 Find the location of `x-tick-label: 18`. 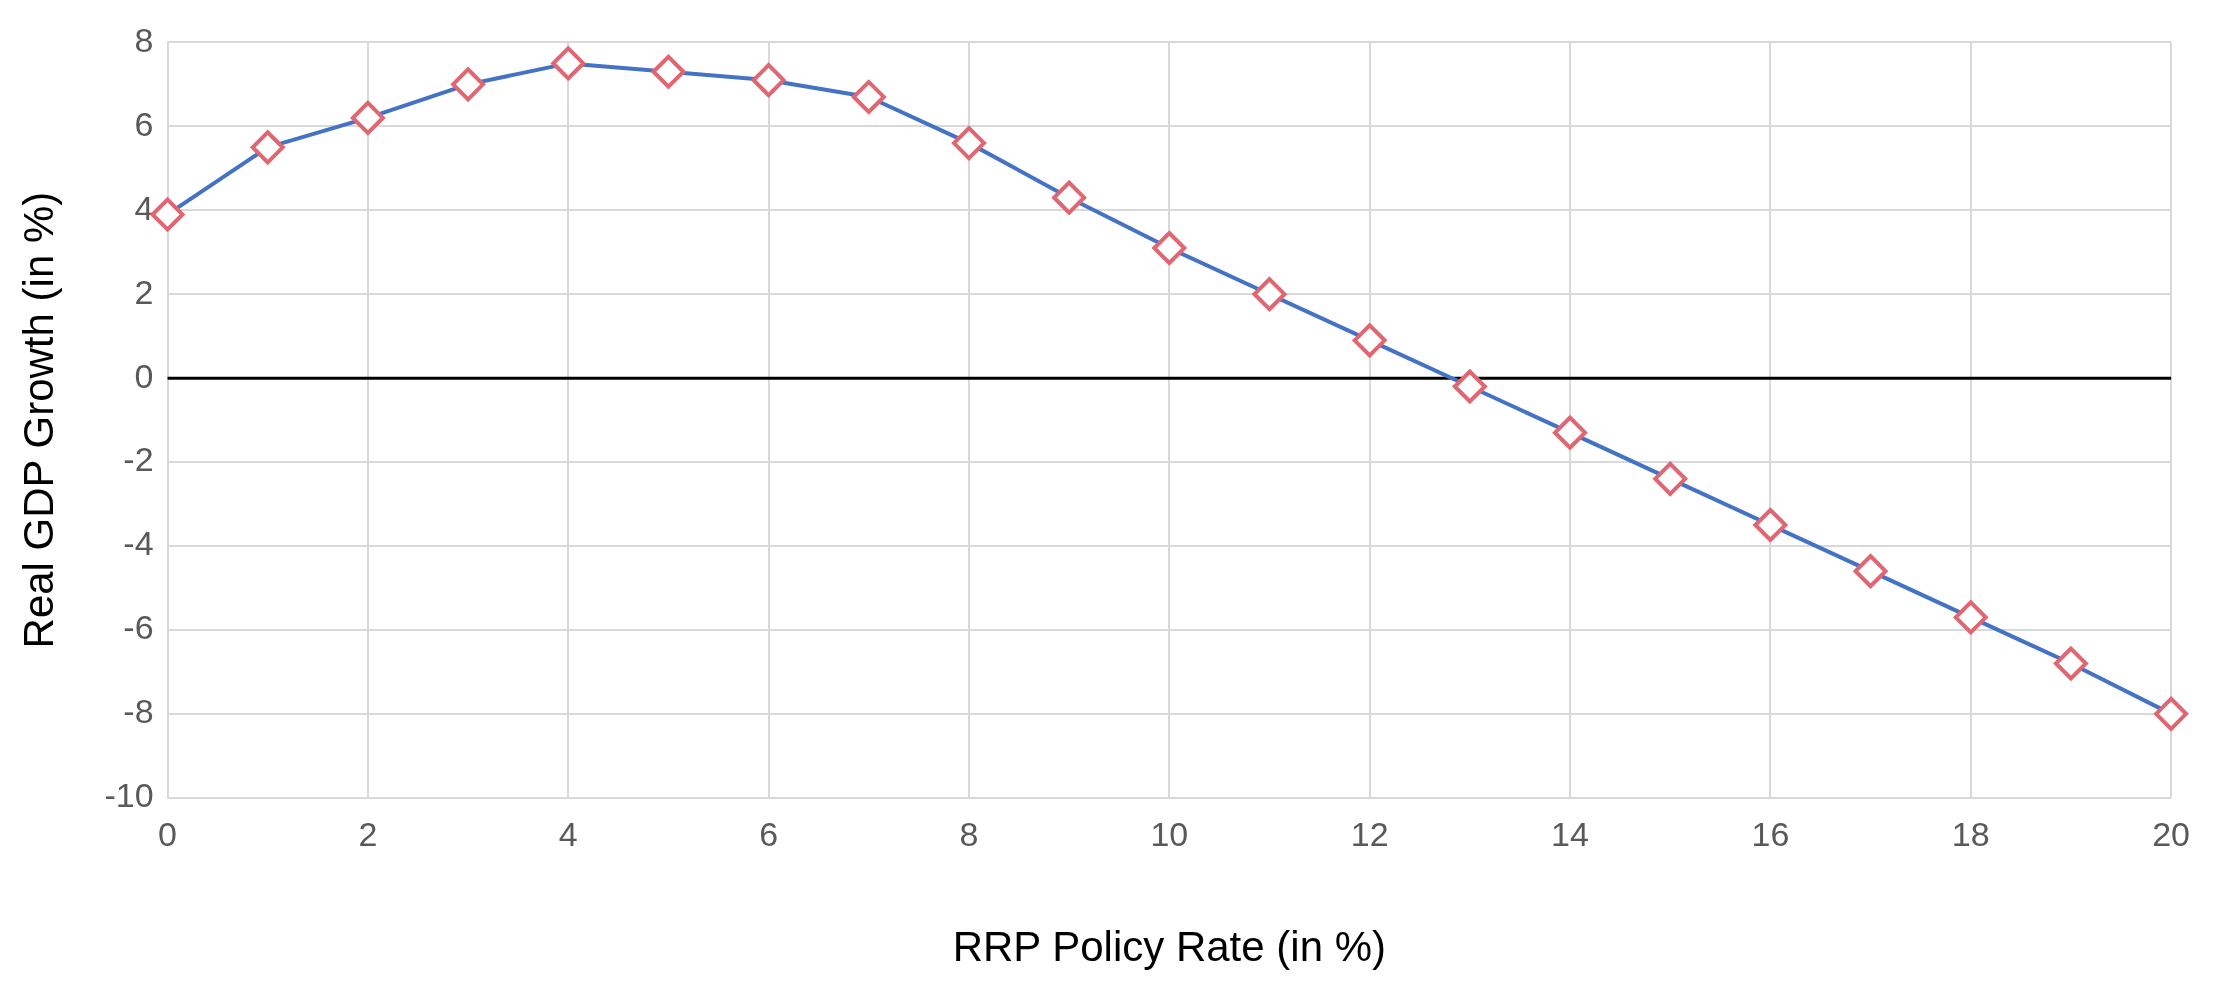

x-tick-label: 18 is located at coordinates (1970, 833).